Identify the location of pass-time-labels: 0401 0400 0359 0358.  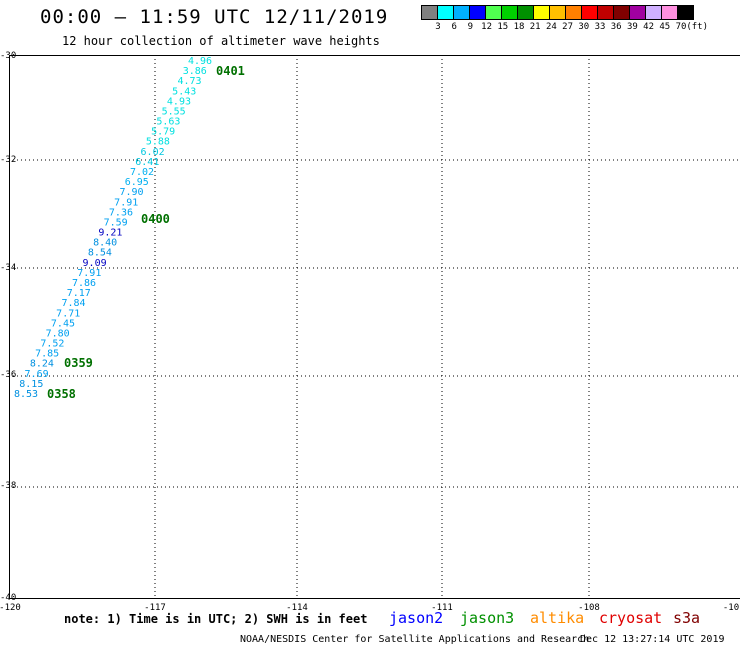
(146, 232).